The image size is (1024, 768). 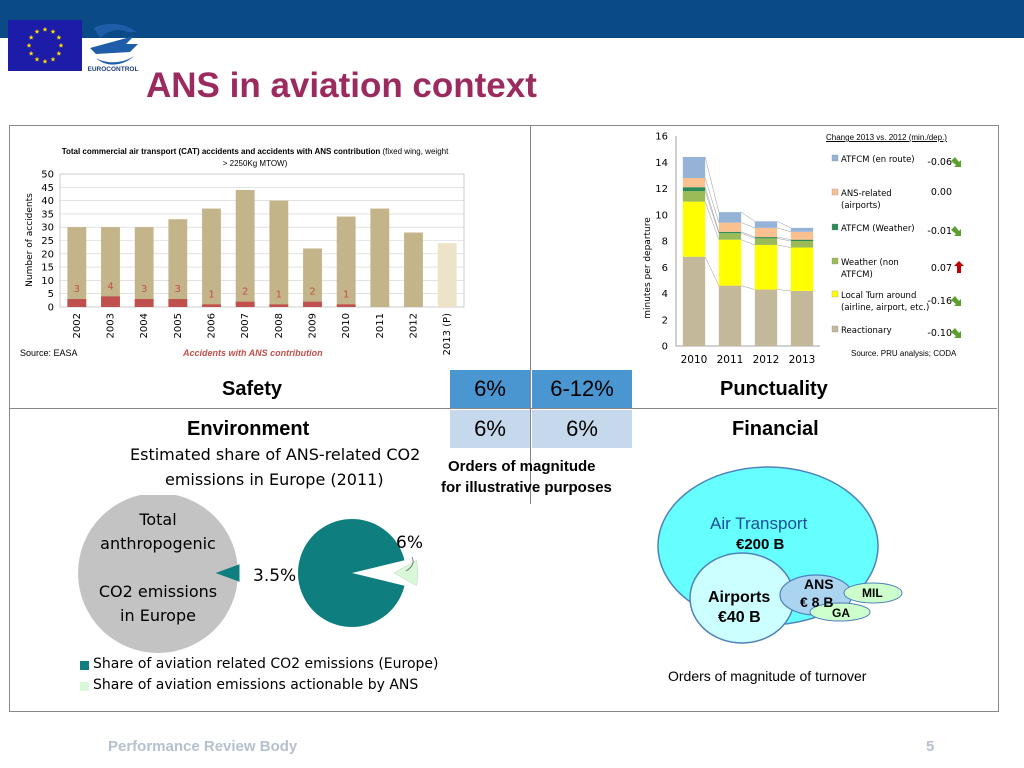 What do you see at coordinates (730, 360) in the screenshot?
I see `x-tick-label: 2011` at bounding box center [730, 360].